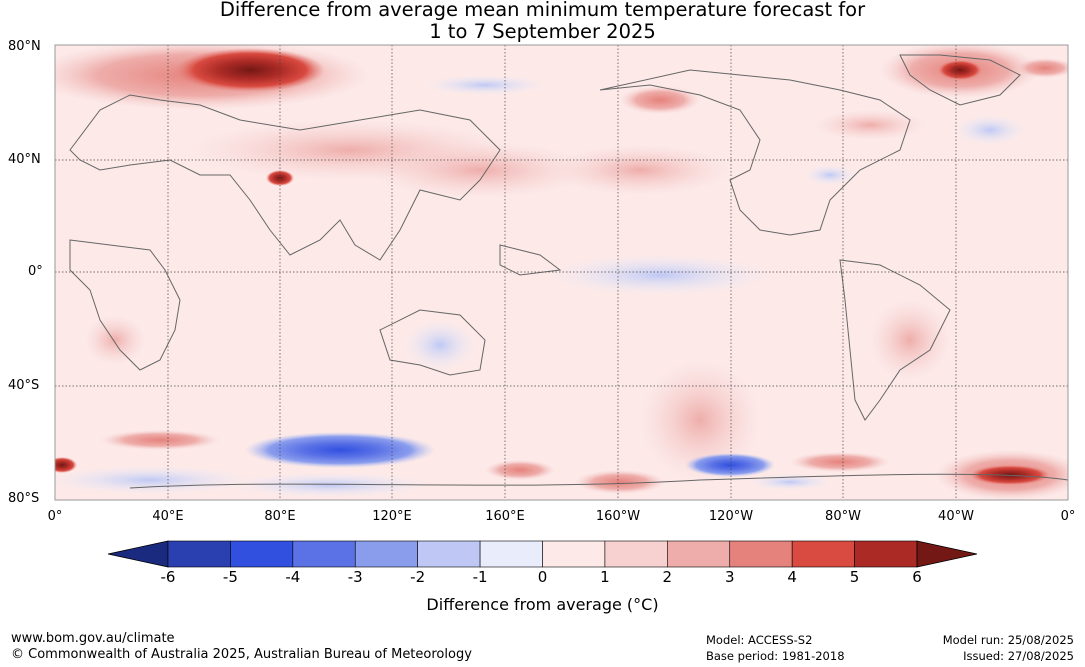 This screenshot has width=1085, height=667. Describe the element at coordinates (480, 577) in the screenshot. I see `colorbar-tick-label: -1` at that location.